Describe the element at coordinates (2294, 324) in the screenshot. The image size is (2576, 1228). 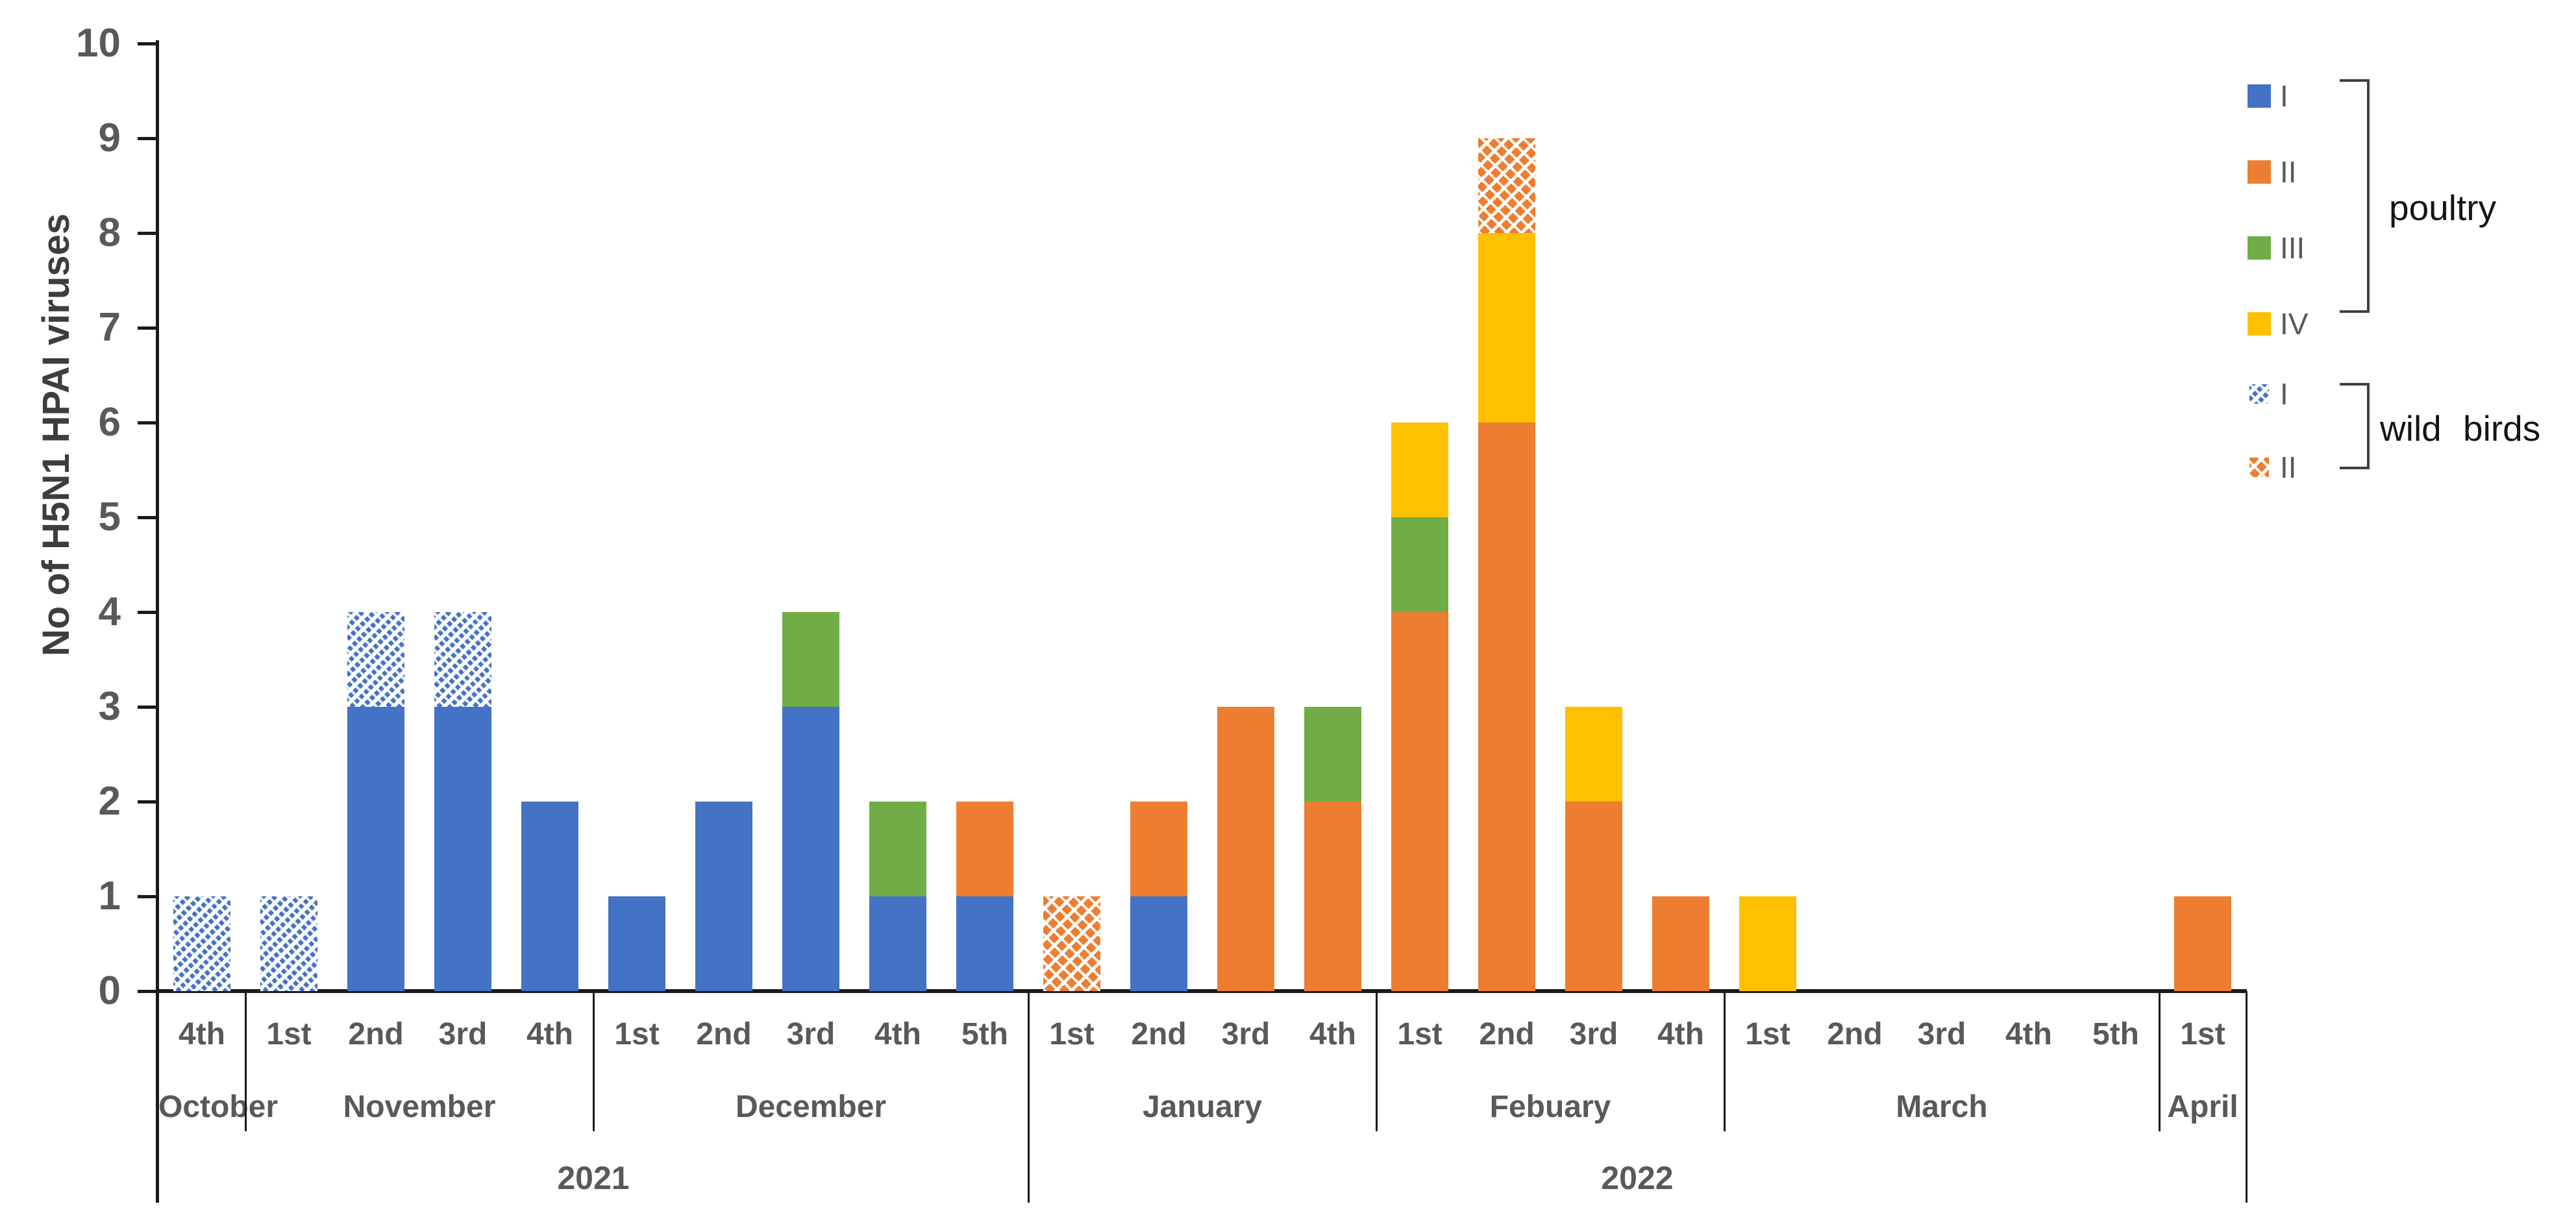
I see `legend-item-label: IV` at that location.